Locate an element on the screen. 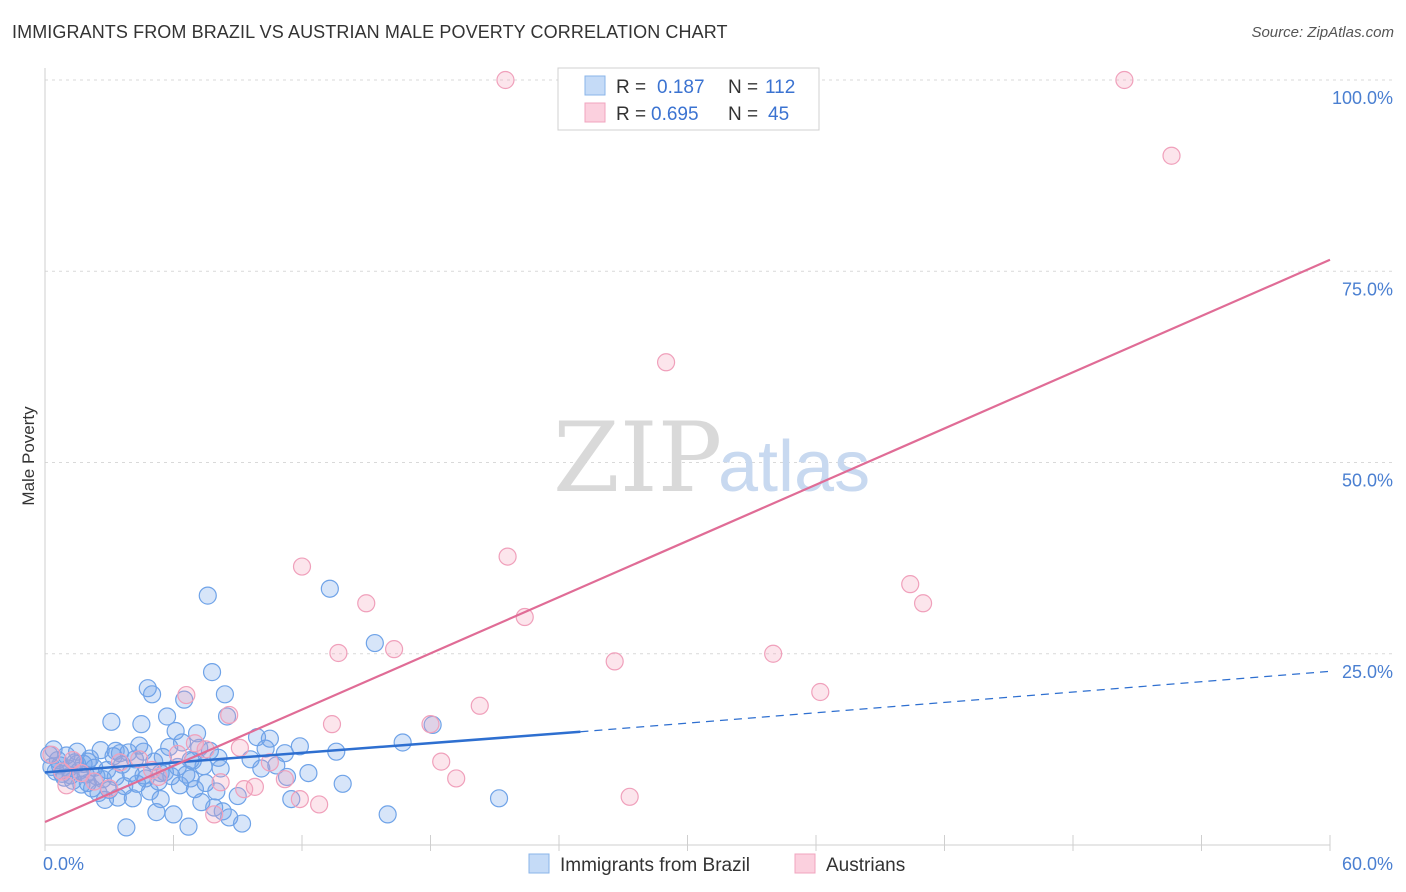  legend-n-label-1: N = is located at coordinates (743, 87).